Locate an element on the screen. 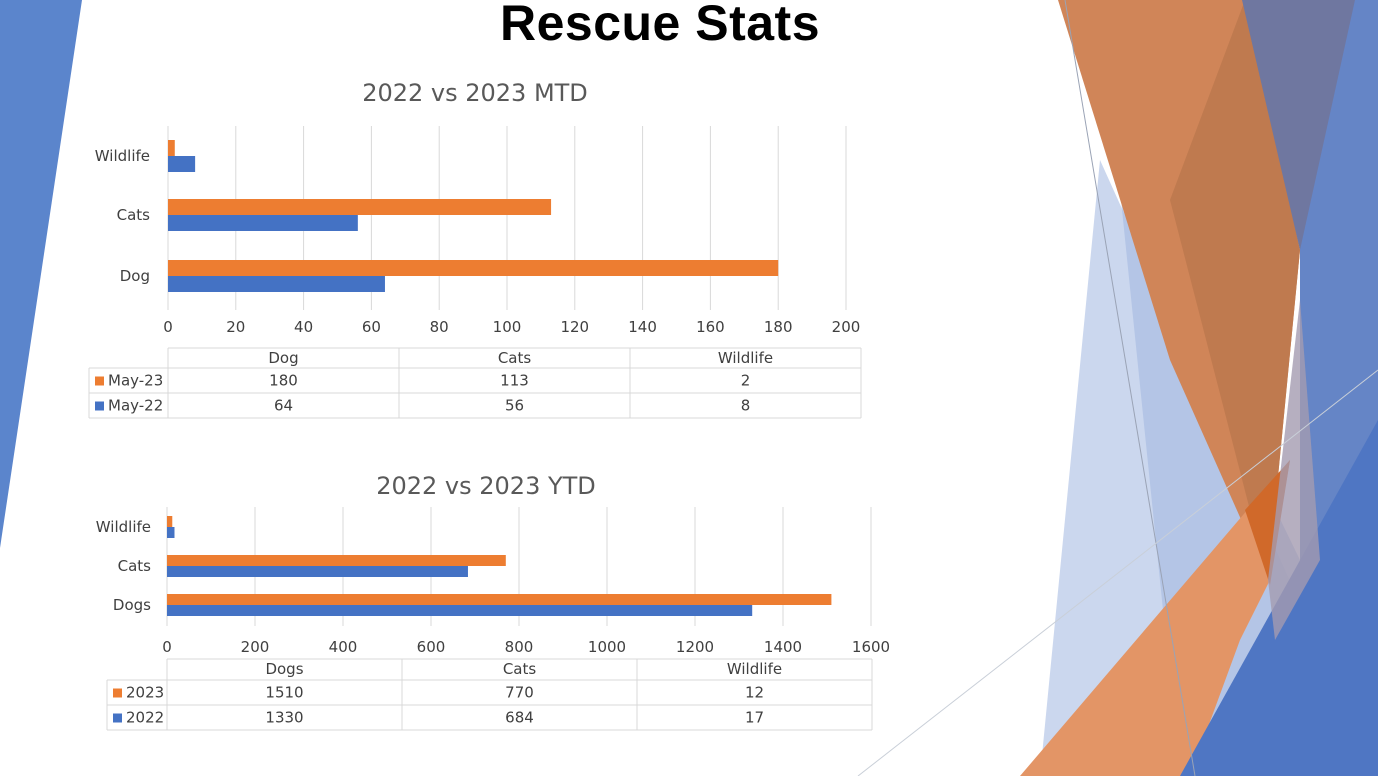  x-tick-label: 1200 is located at coordinates (695, 647).